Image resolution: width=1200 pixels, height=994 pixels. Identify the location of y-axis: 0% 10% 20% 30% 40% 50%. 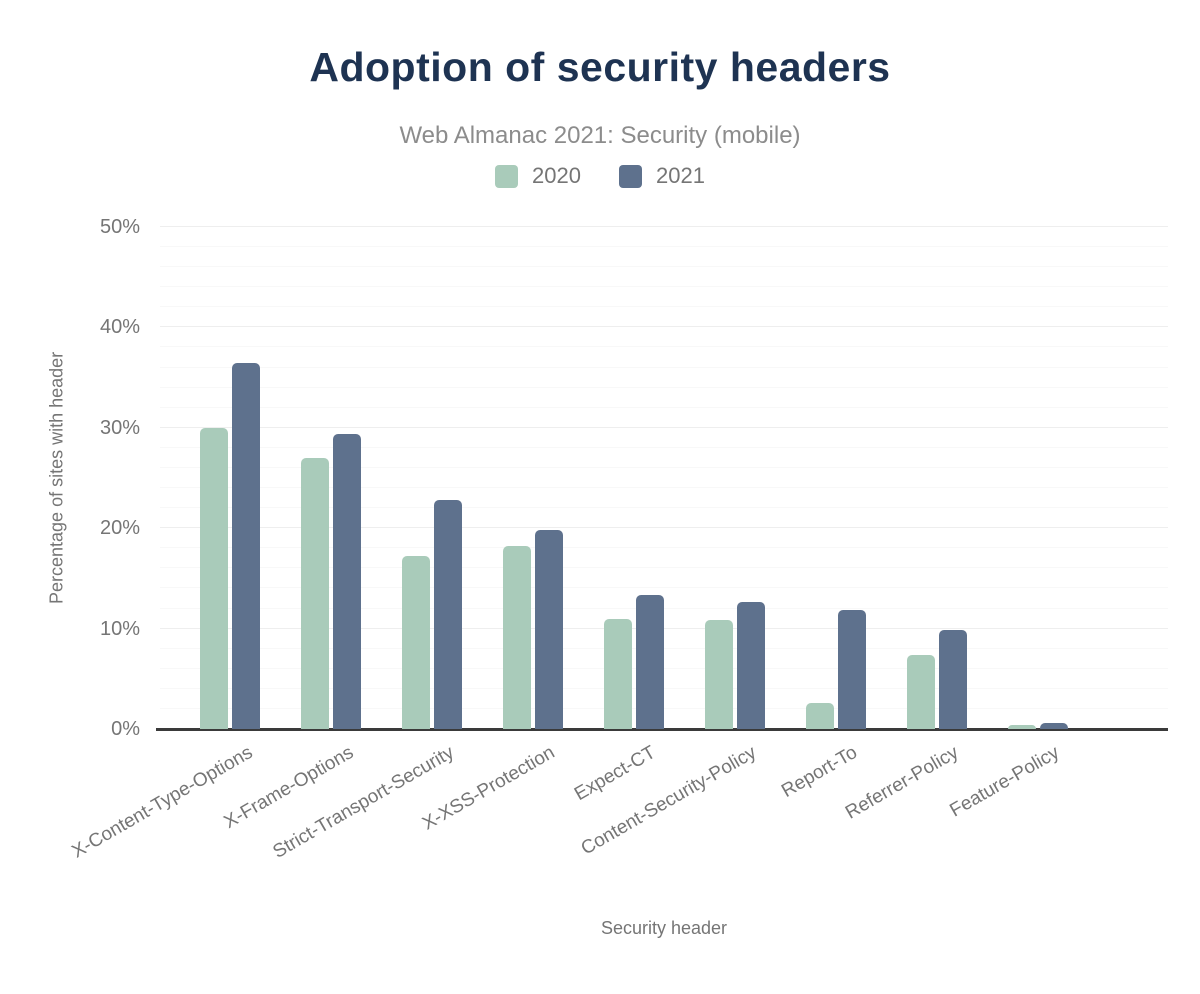
(74, 478).